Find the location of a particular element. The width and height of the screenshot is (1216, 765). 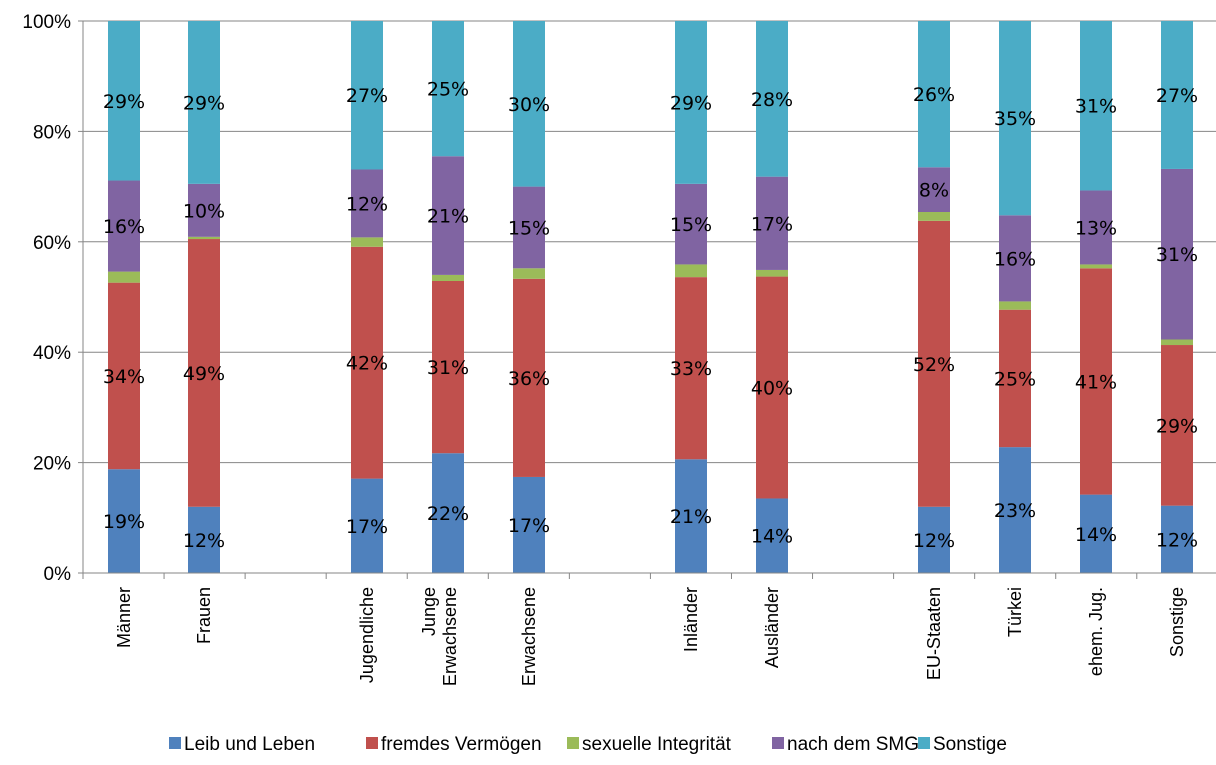

y-tick-label: 100% is located at coordinates (46, 22).